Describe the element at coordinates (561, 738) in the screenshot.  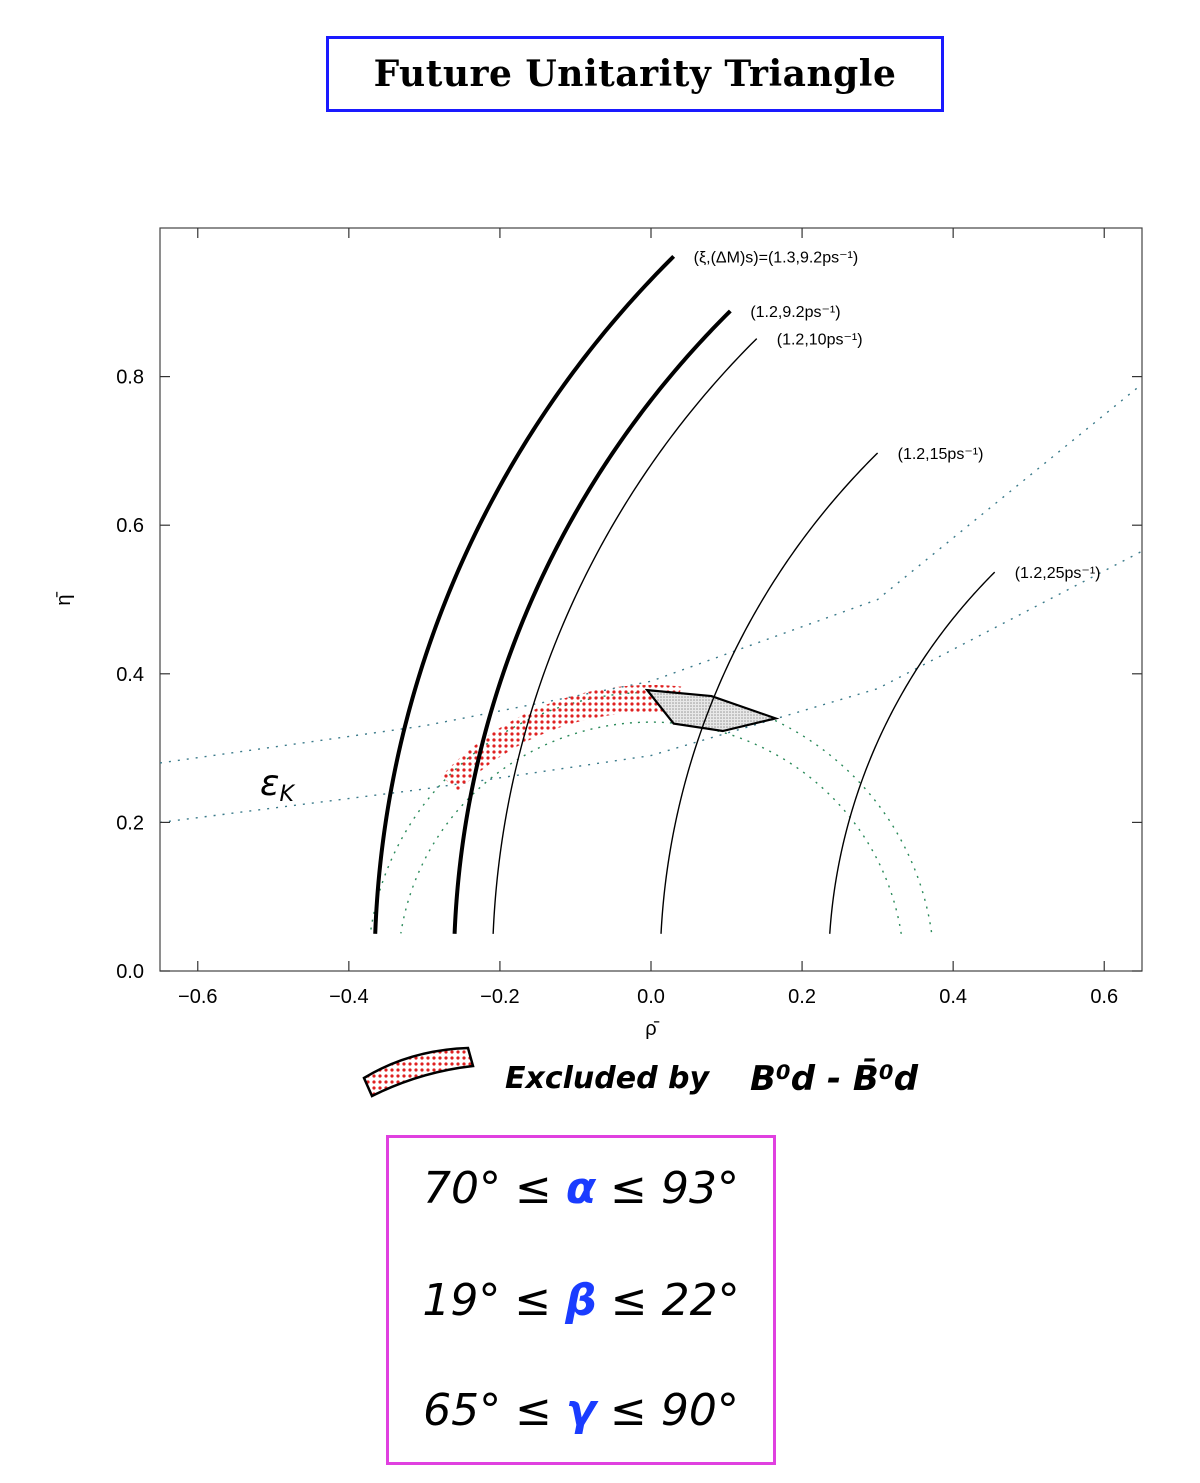
I see `excluded-region` at that location.